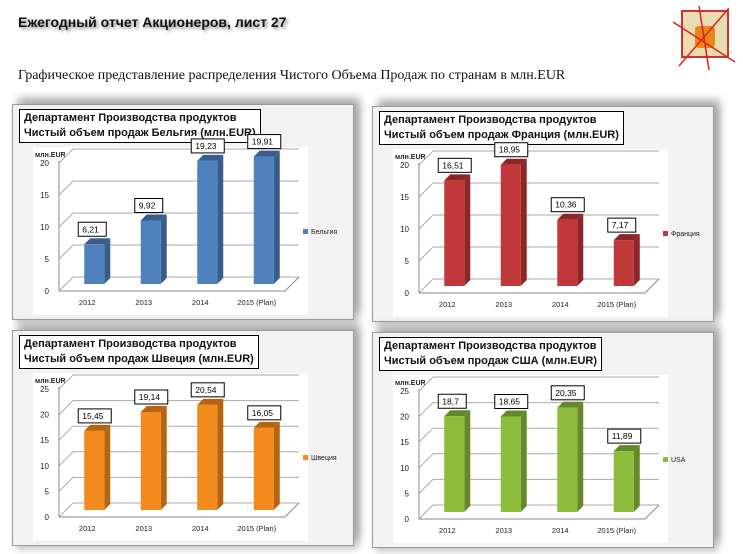 The width and height of the screenshot is (743, 554). Describe the element at coordinates (324, 458) in the screenshot. I see `legend-label: Швеция` at that location.